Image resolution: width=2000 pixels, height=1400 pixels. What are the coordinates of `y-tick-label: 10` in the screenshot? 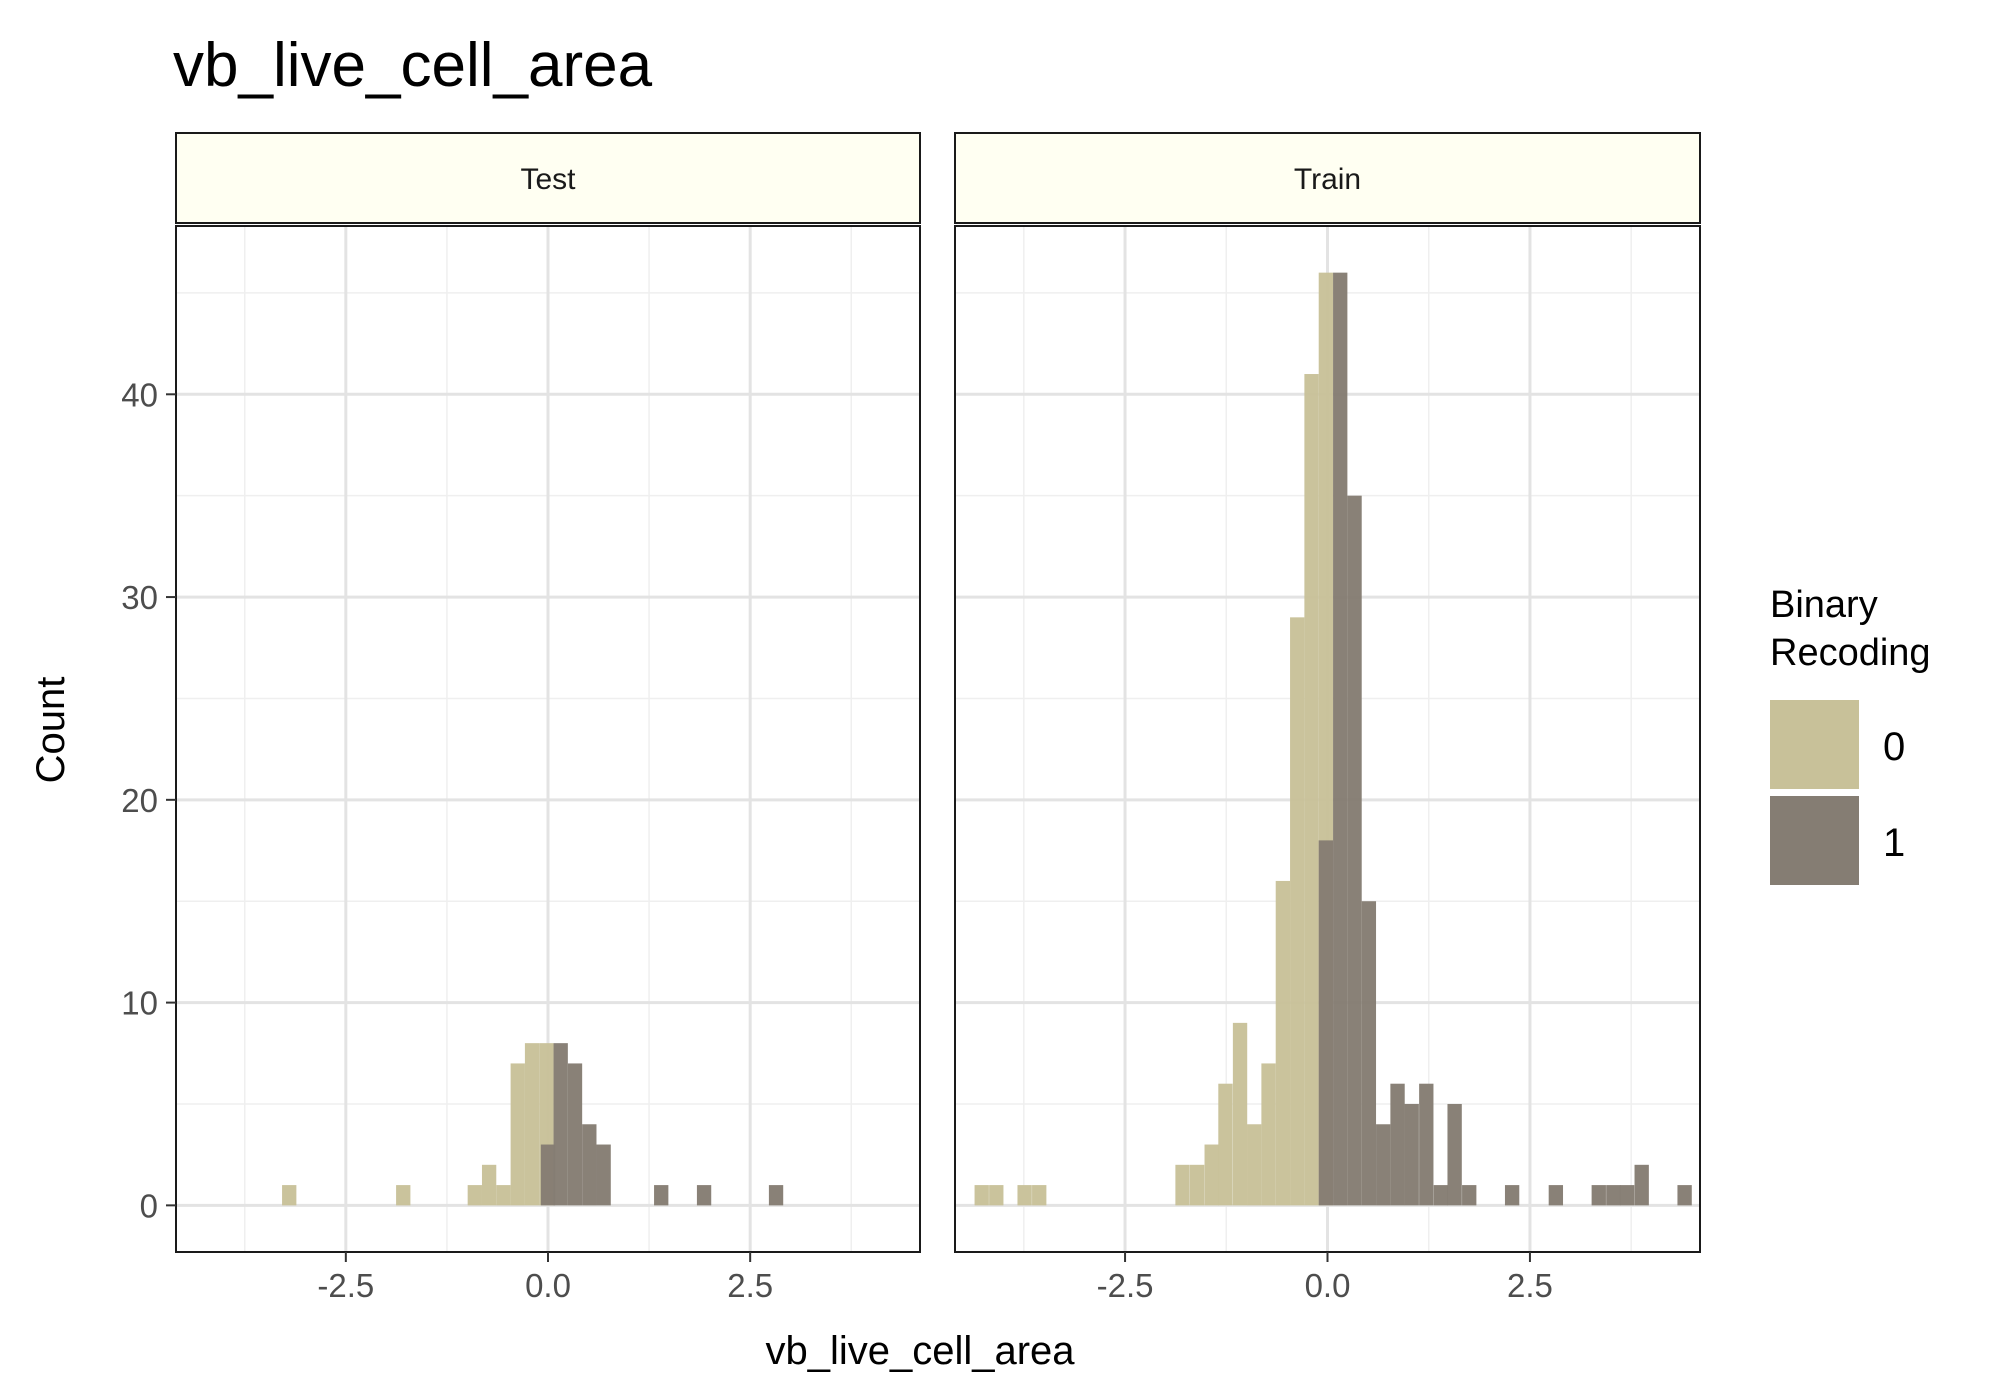 It's located at (139, 1003).